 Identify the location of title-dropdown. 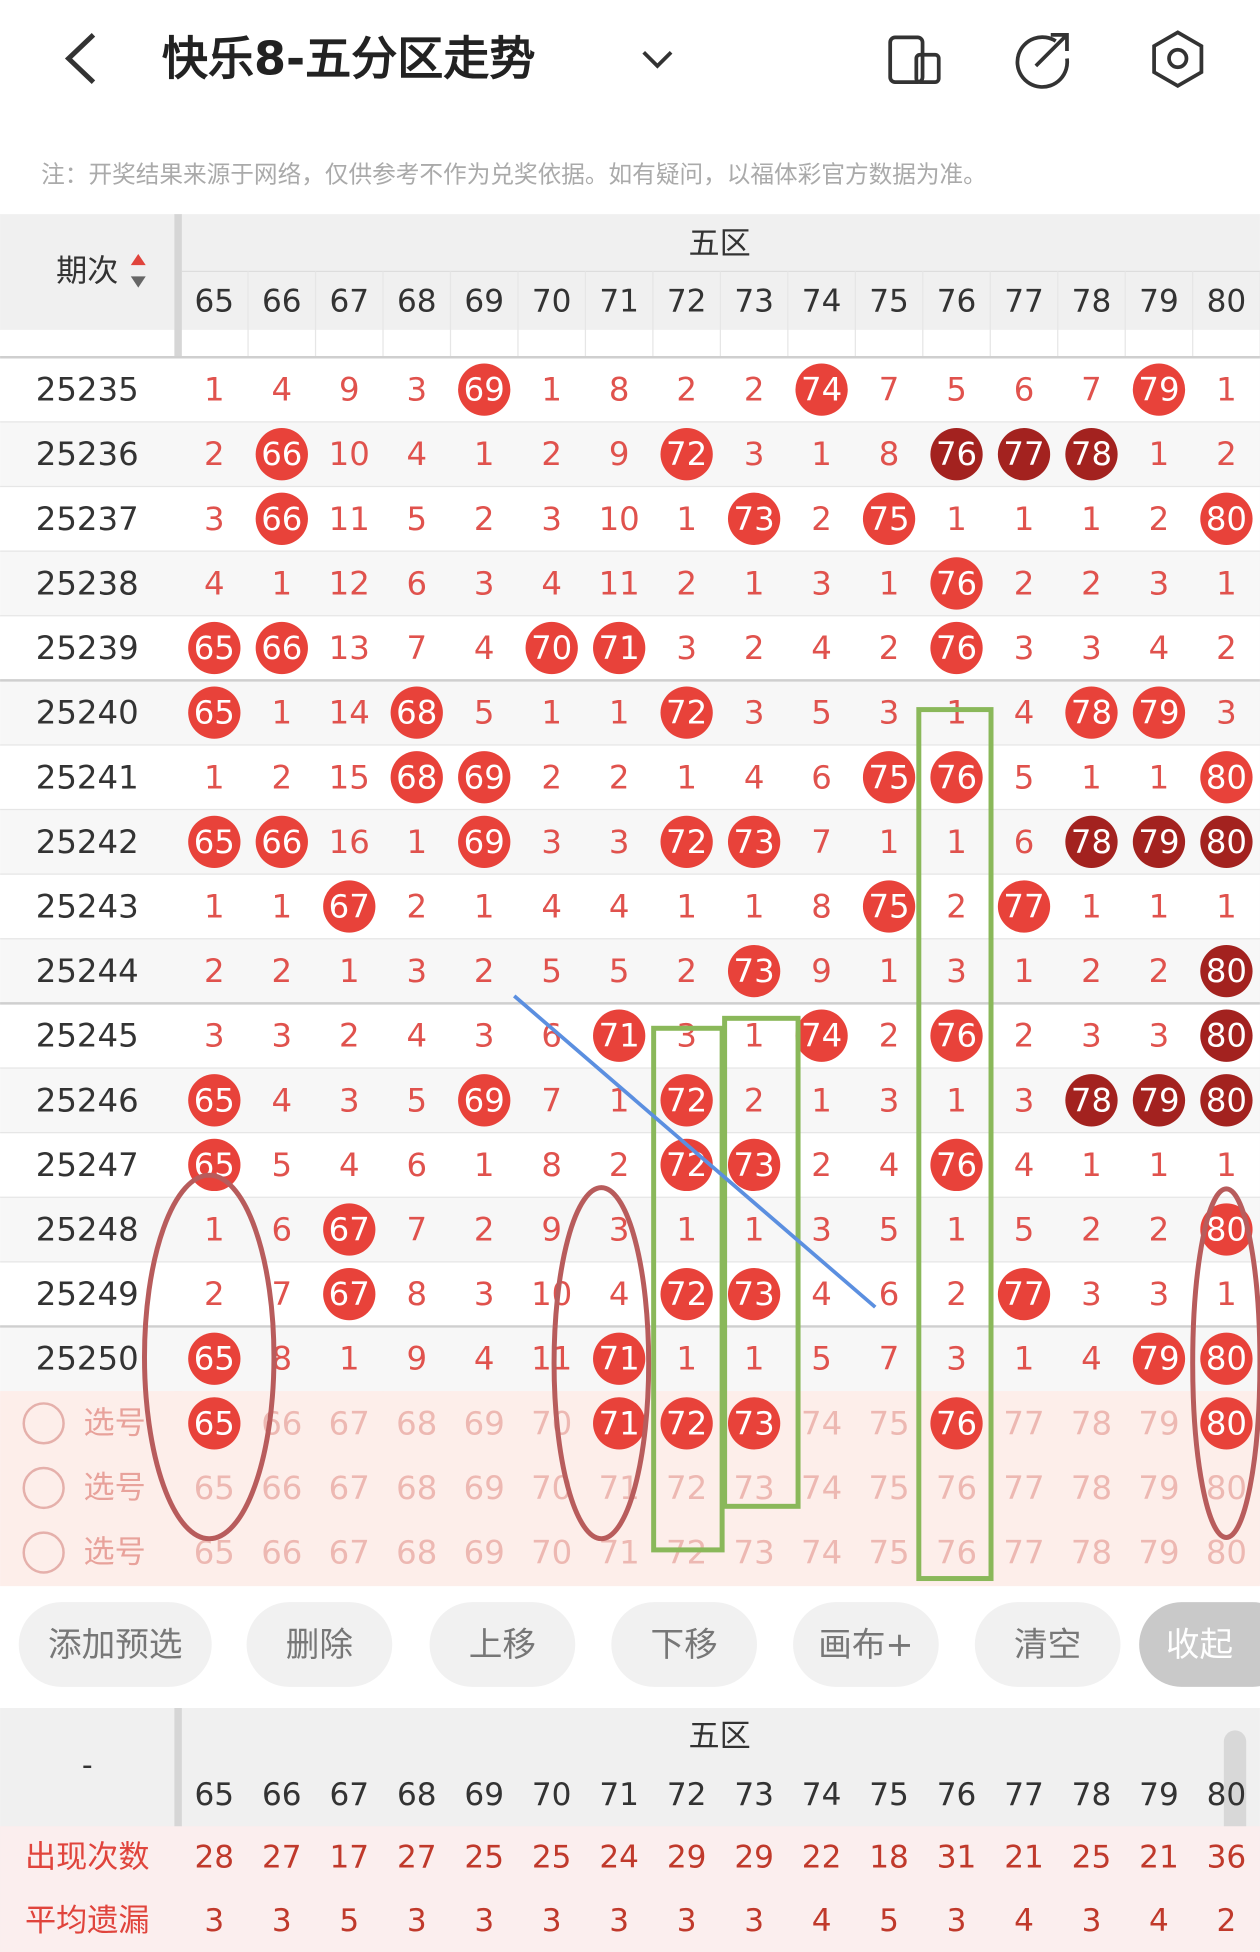
(657, 59).